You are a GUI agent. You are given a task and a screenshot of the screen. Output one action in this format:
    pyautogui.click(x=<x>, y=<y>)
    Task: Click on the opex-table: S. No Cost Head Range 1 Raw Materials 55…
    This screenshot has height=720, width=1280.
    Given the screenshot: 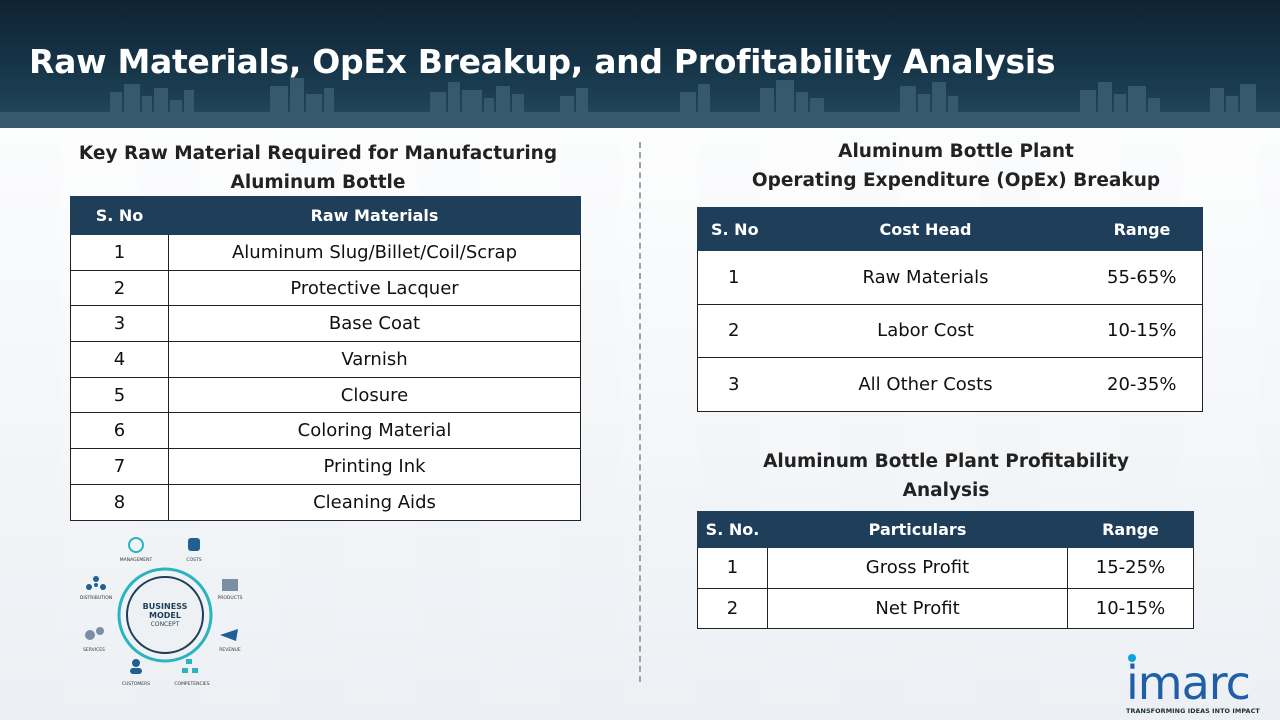 What is the action you would take?
    pyautogui.click(x=950, y=309)
    